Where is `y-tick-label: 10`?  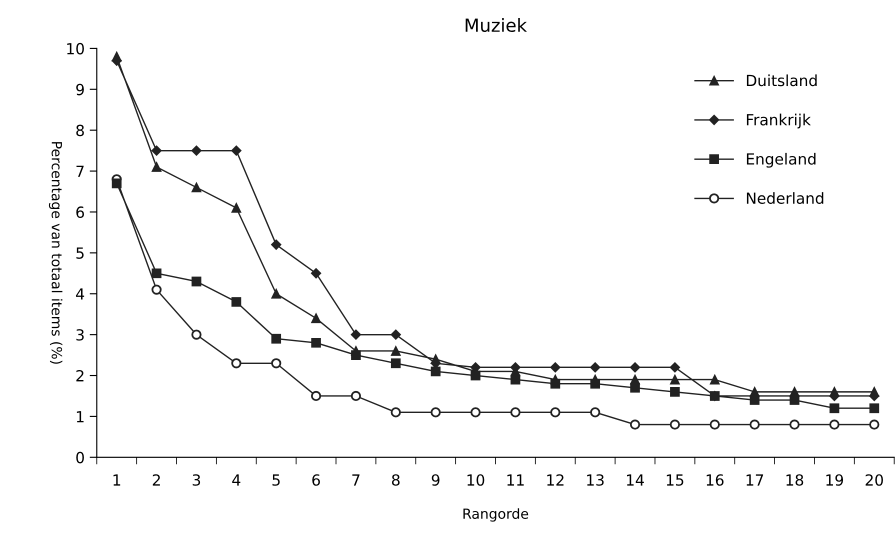
y-tick-label: 10 is located at coordinates (75, 48).